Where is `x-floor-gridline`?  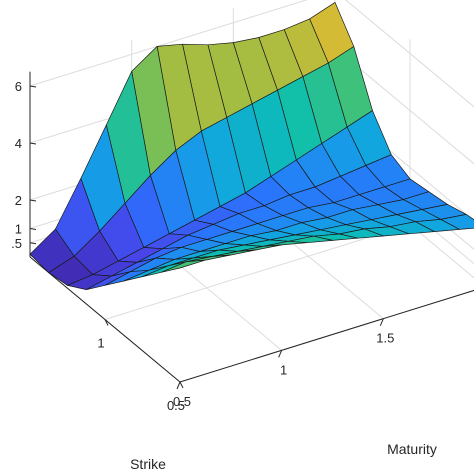
x-floor-gridline is located at coordinates (257, 272).